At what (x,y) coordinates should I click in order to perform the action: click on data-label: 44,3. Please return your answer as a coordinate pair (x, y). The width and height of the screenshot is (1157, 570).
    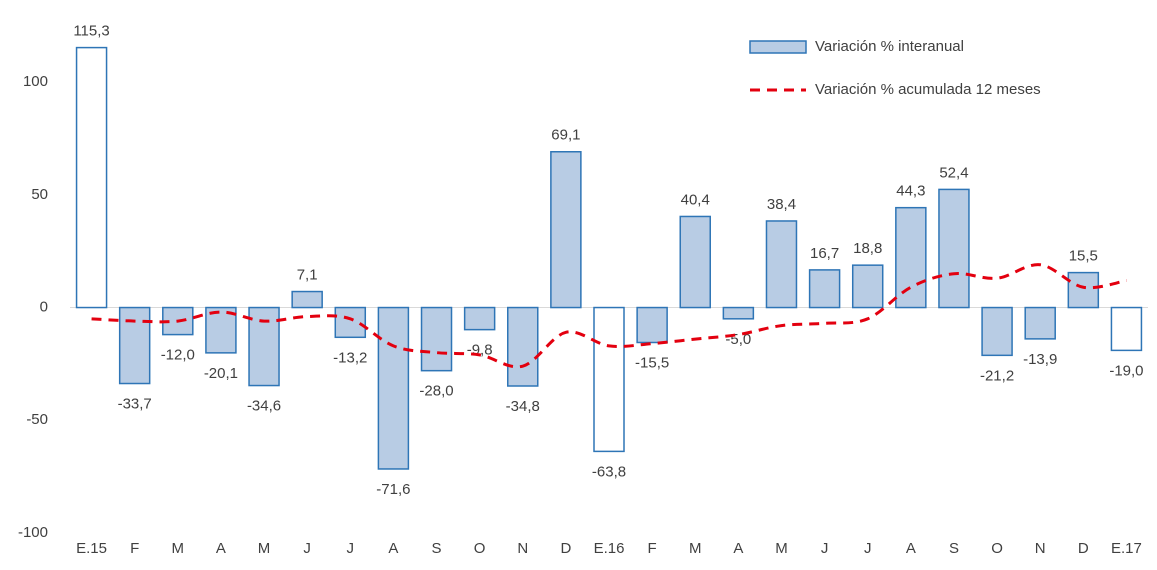
    Looking at the image, I should click on (910, 191).